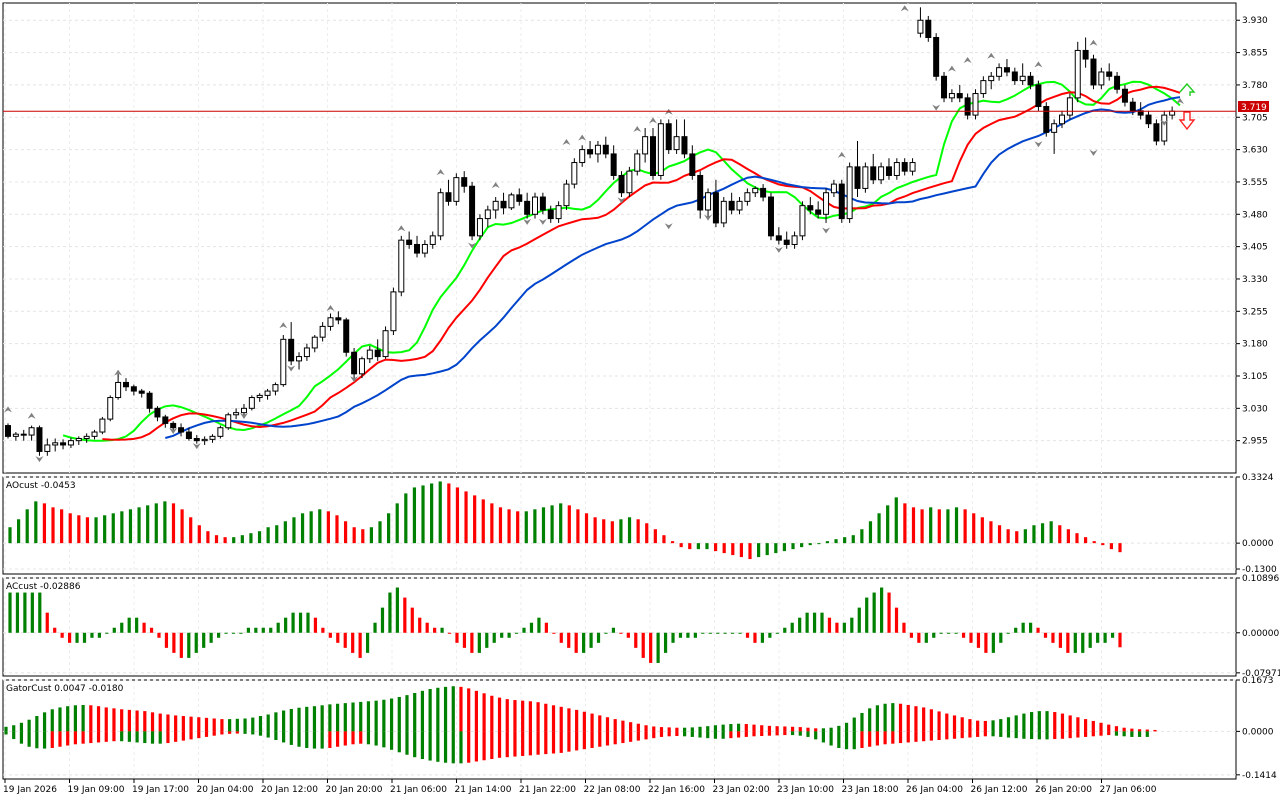 The width and height of the screenshot is (1280, 804). What do you see at coordinates (639, 524) in the screenshot?
I see `ao-pane: 0.3324 0.0000 -0.1300` at bounding box center [639, 524].